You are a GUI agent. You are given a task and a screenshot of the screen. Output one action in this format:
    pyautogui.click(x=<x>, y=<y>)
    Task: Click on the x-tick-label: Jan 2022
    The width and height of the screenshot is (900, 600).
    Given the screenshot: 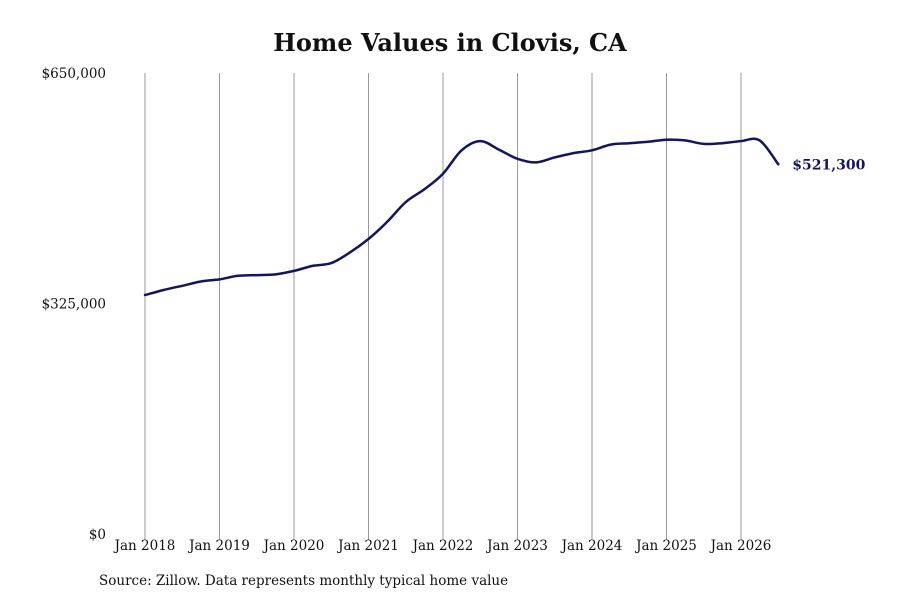 What is the action you would take?
    pyautogui.click(x=442, y=546)
    